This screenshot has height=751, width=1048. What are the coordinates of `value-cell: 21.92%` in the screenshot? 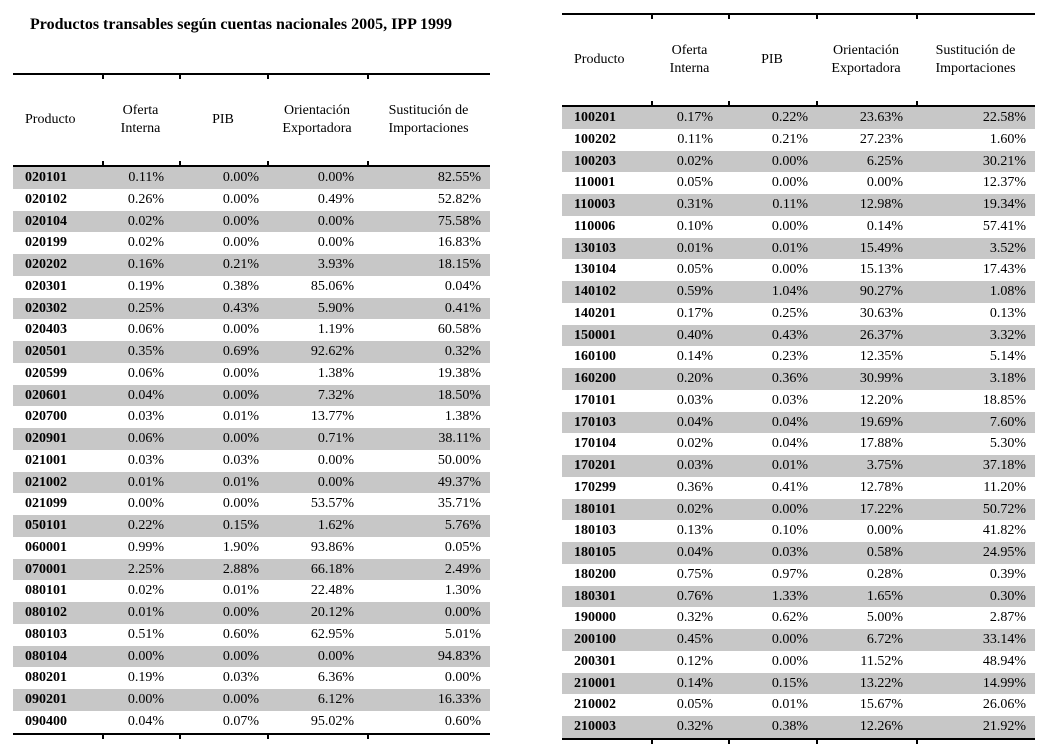 It's located at (1004, 726).